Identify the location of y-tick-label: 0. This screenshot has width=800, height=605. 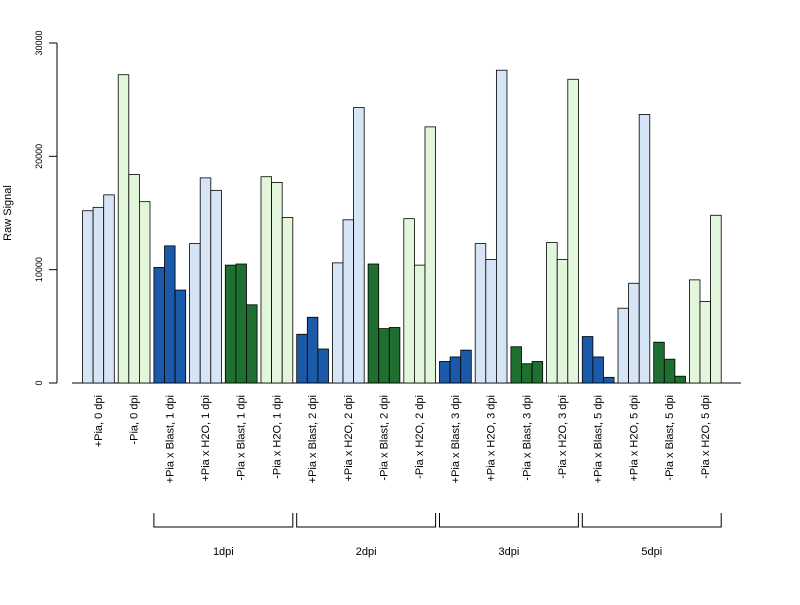
(39, 382).